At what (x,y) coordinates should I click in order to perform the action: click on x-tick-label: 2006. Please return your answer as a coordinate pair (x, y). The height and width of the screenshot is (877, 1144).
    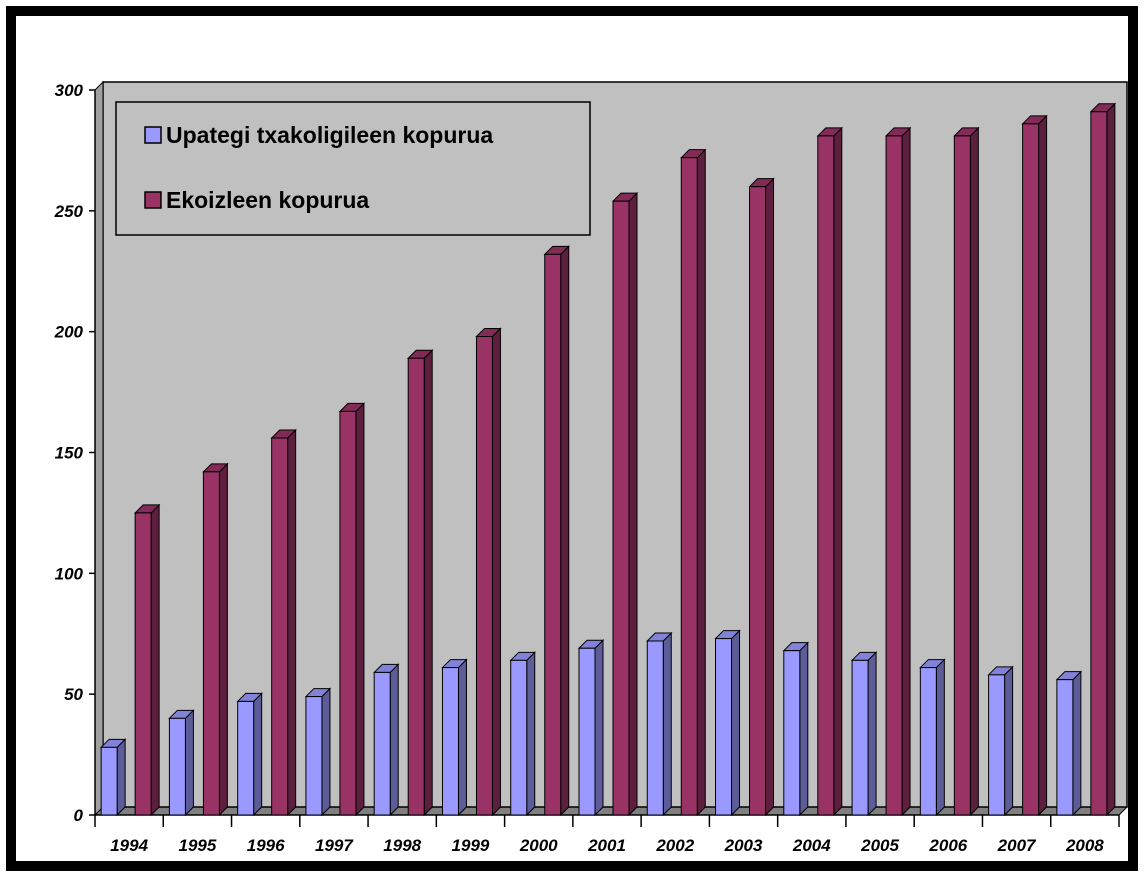
    Looking at the image, I should click on (947, 845).